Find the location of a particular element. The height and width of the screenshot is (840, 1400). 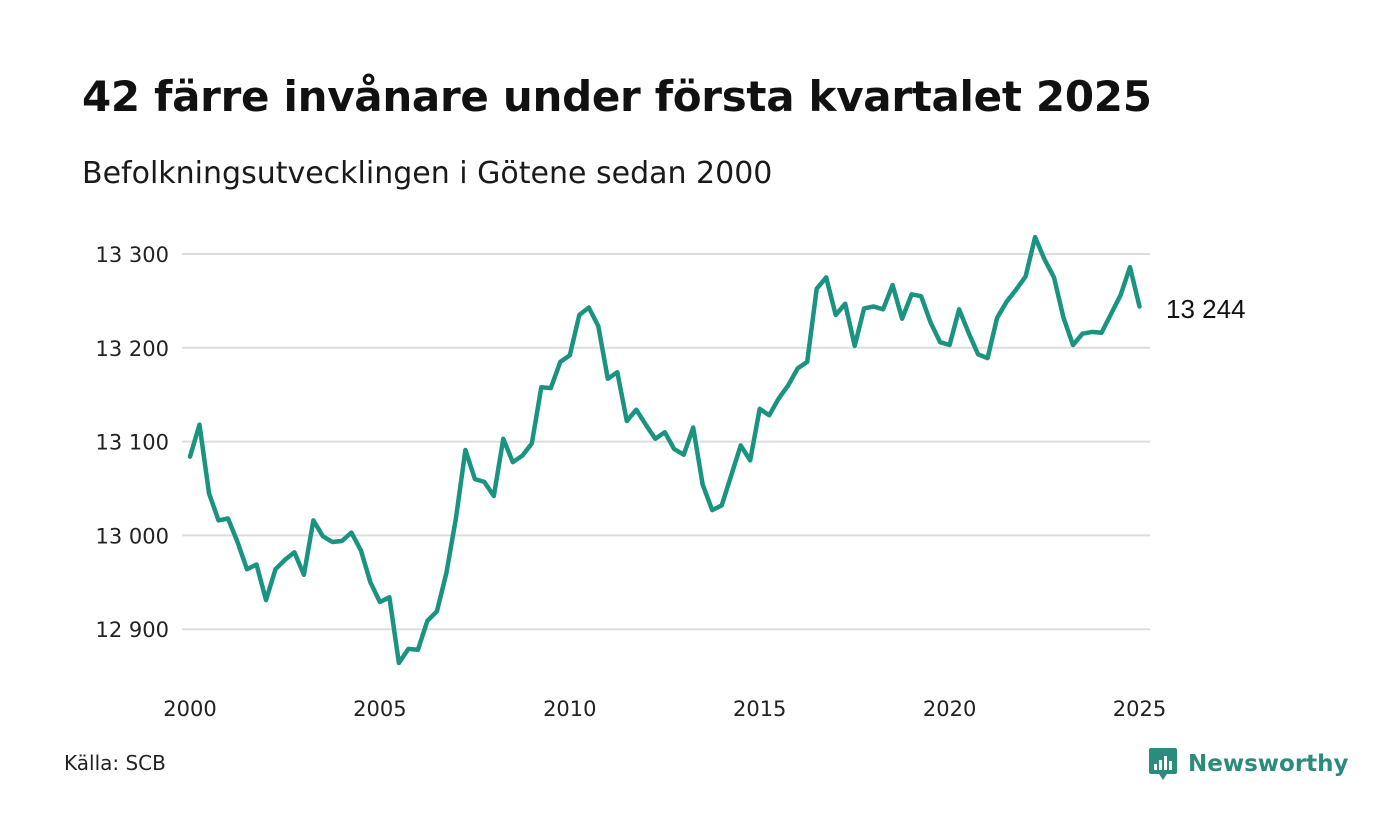

end-value-label: 13 244 is located at coordinates (1206, 309).